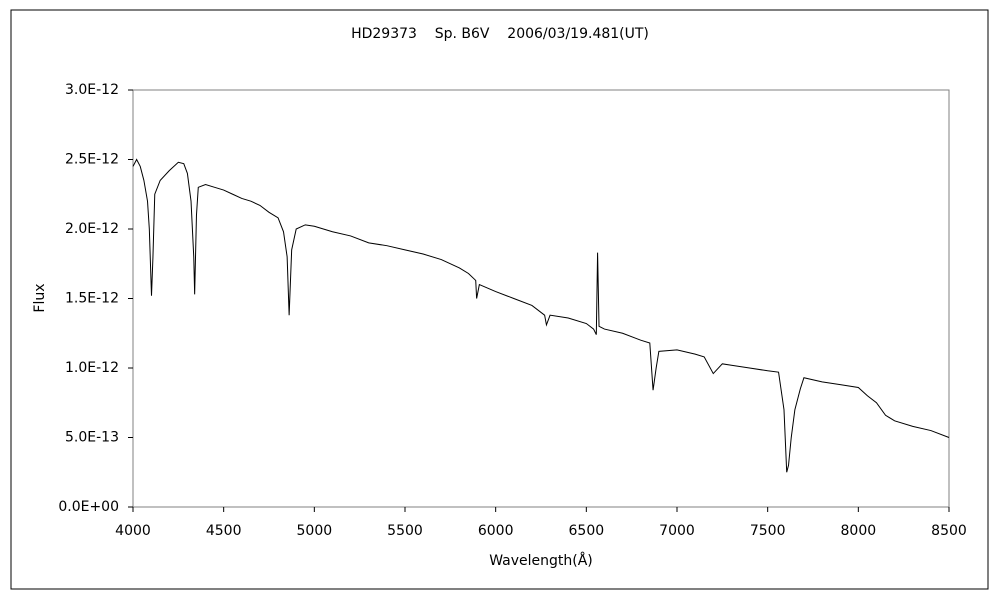  I want to click on x-tick-label: 5000, so click(315, 531).